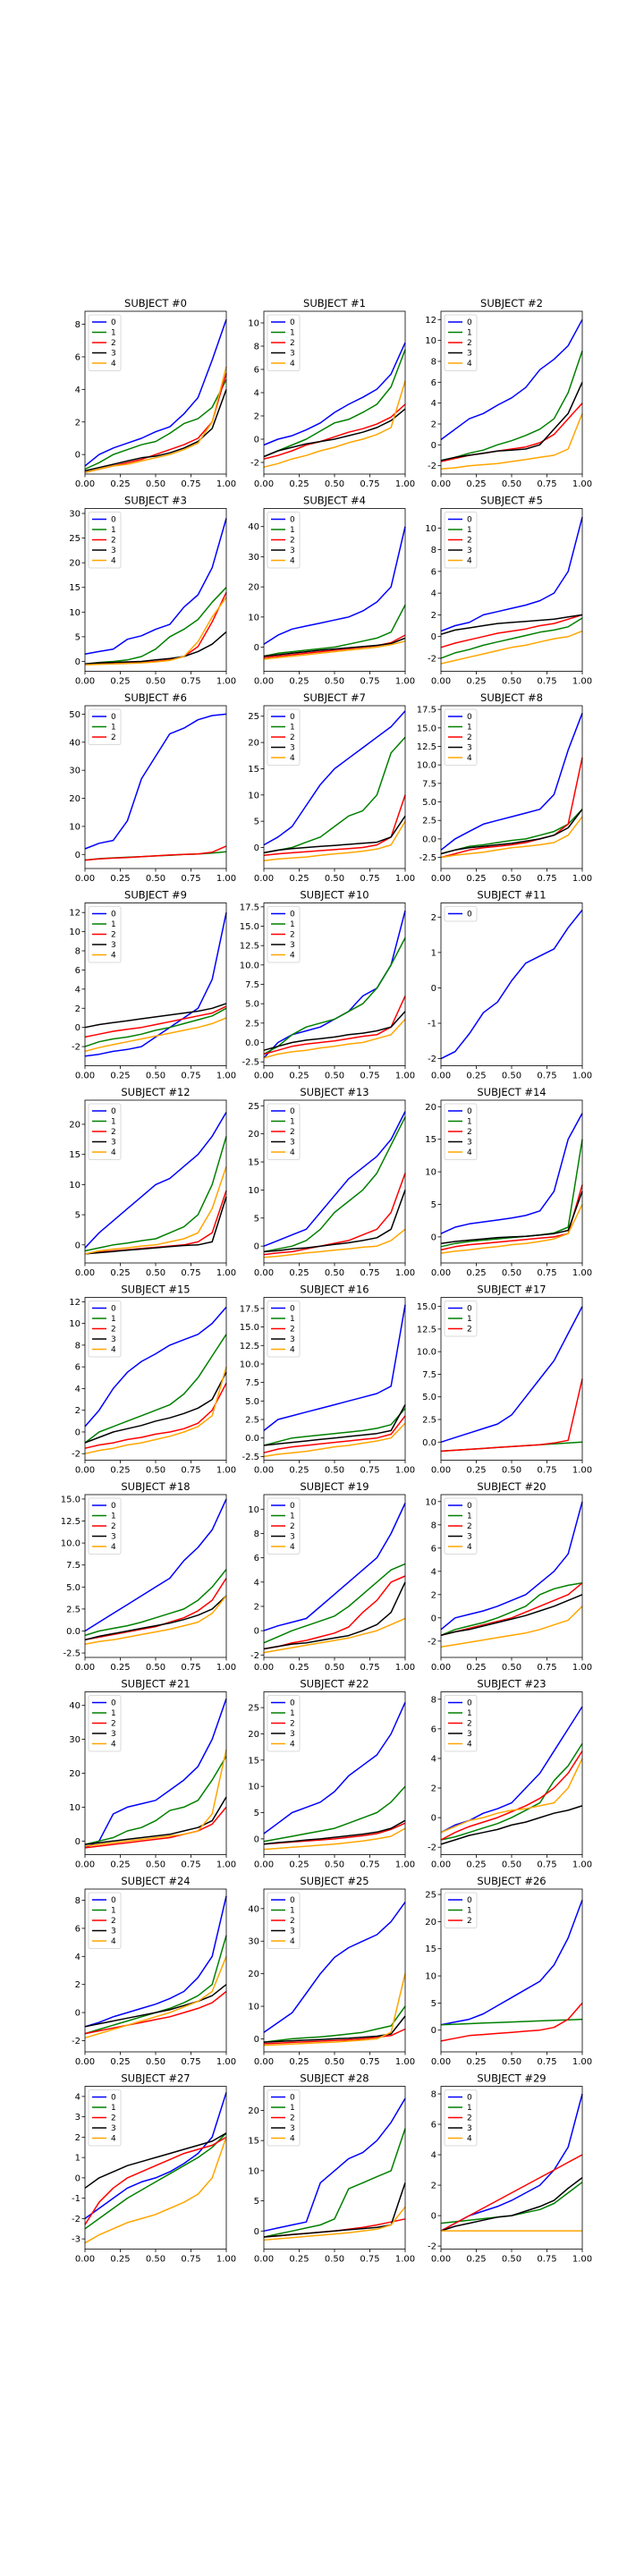  Describe the element at coordinates (511, 895) in the screenshot. I see `panel-title: SUBJECT #11` at that location.